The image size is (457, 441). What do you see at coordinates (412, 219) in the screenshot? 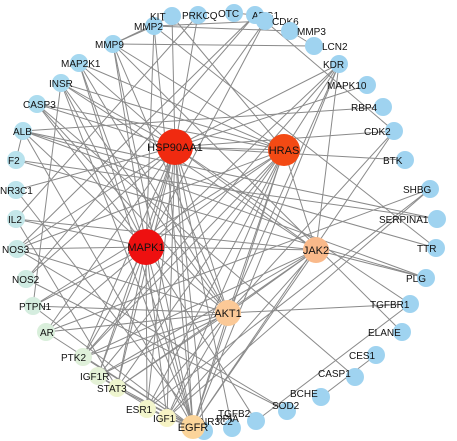
I see `node-serpina1: SERPINA1` at bounding box center [412, 219].